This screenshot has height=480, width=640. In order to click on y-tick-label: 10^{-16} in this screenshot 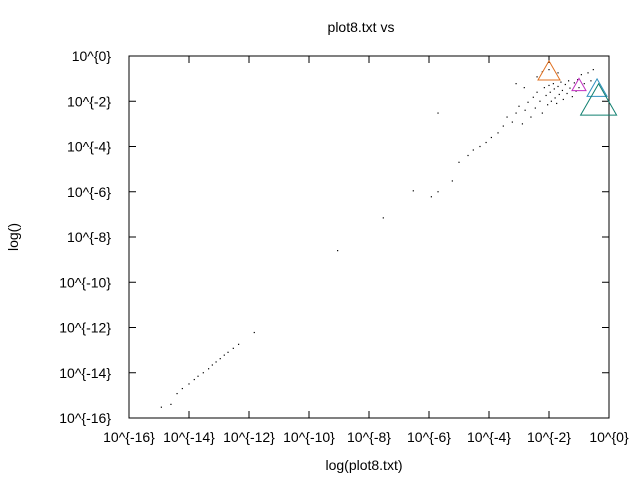, I will do `click(85, 418)`.